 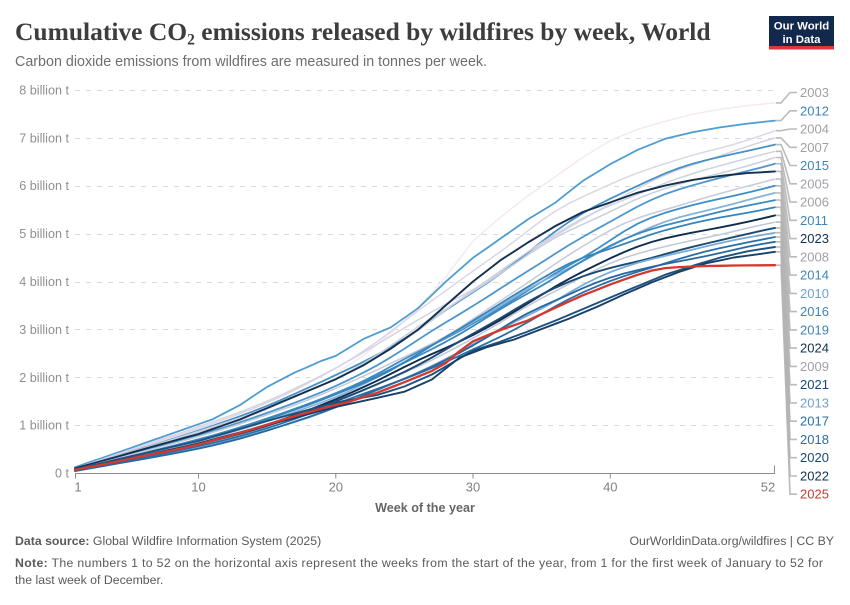 I want to click on svg-text: 2007, so click(x=814, y=147).